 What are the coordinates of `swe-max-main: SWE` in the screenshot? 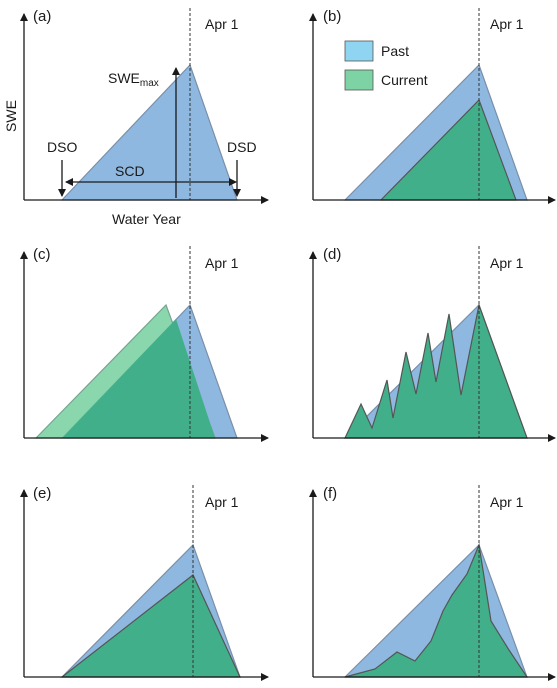 It's located at (124, 78).